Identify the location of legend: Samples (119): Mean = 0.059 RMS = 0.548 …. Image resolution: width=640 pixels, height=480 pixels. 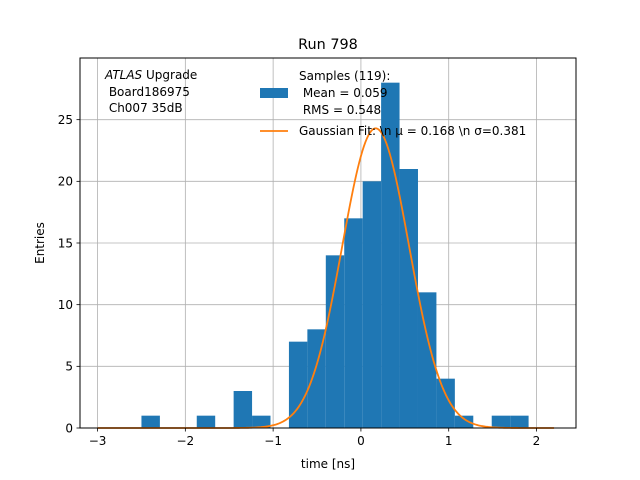
(393, 103).